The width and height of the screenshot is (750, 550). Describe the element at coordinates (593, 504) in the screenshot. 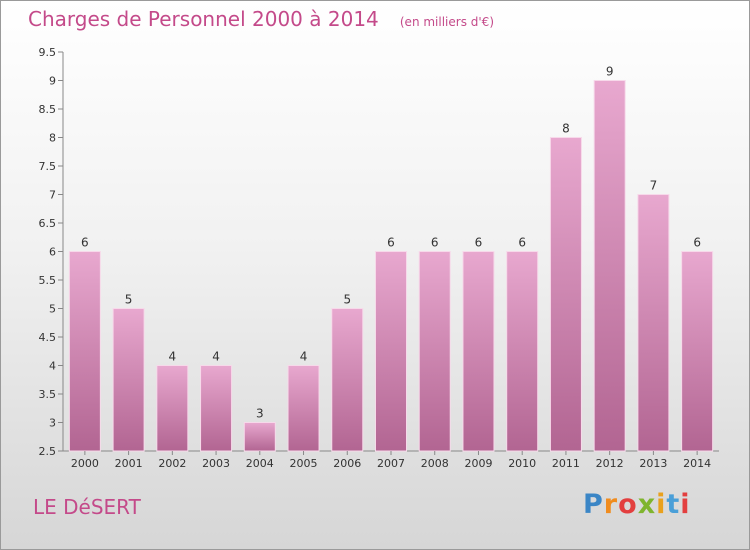

I see `logo-letter: P` at that location.